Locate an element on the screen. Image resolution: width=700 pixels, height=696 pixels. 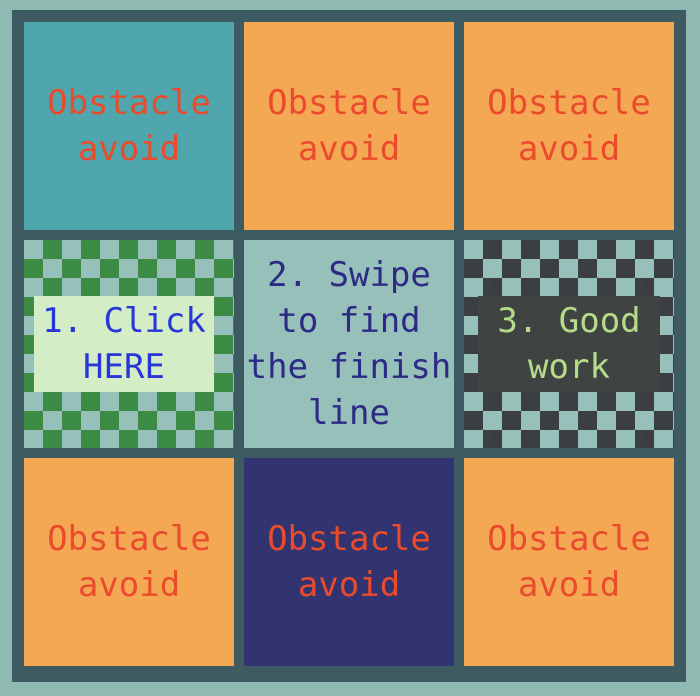
obstacle-tile-top-left: Obstacle avoid is located at coordinates (129, 126).